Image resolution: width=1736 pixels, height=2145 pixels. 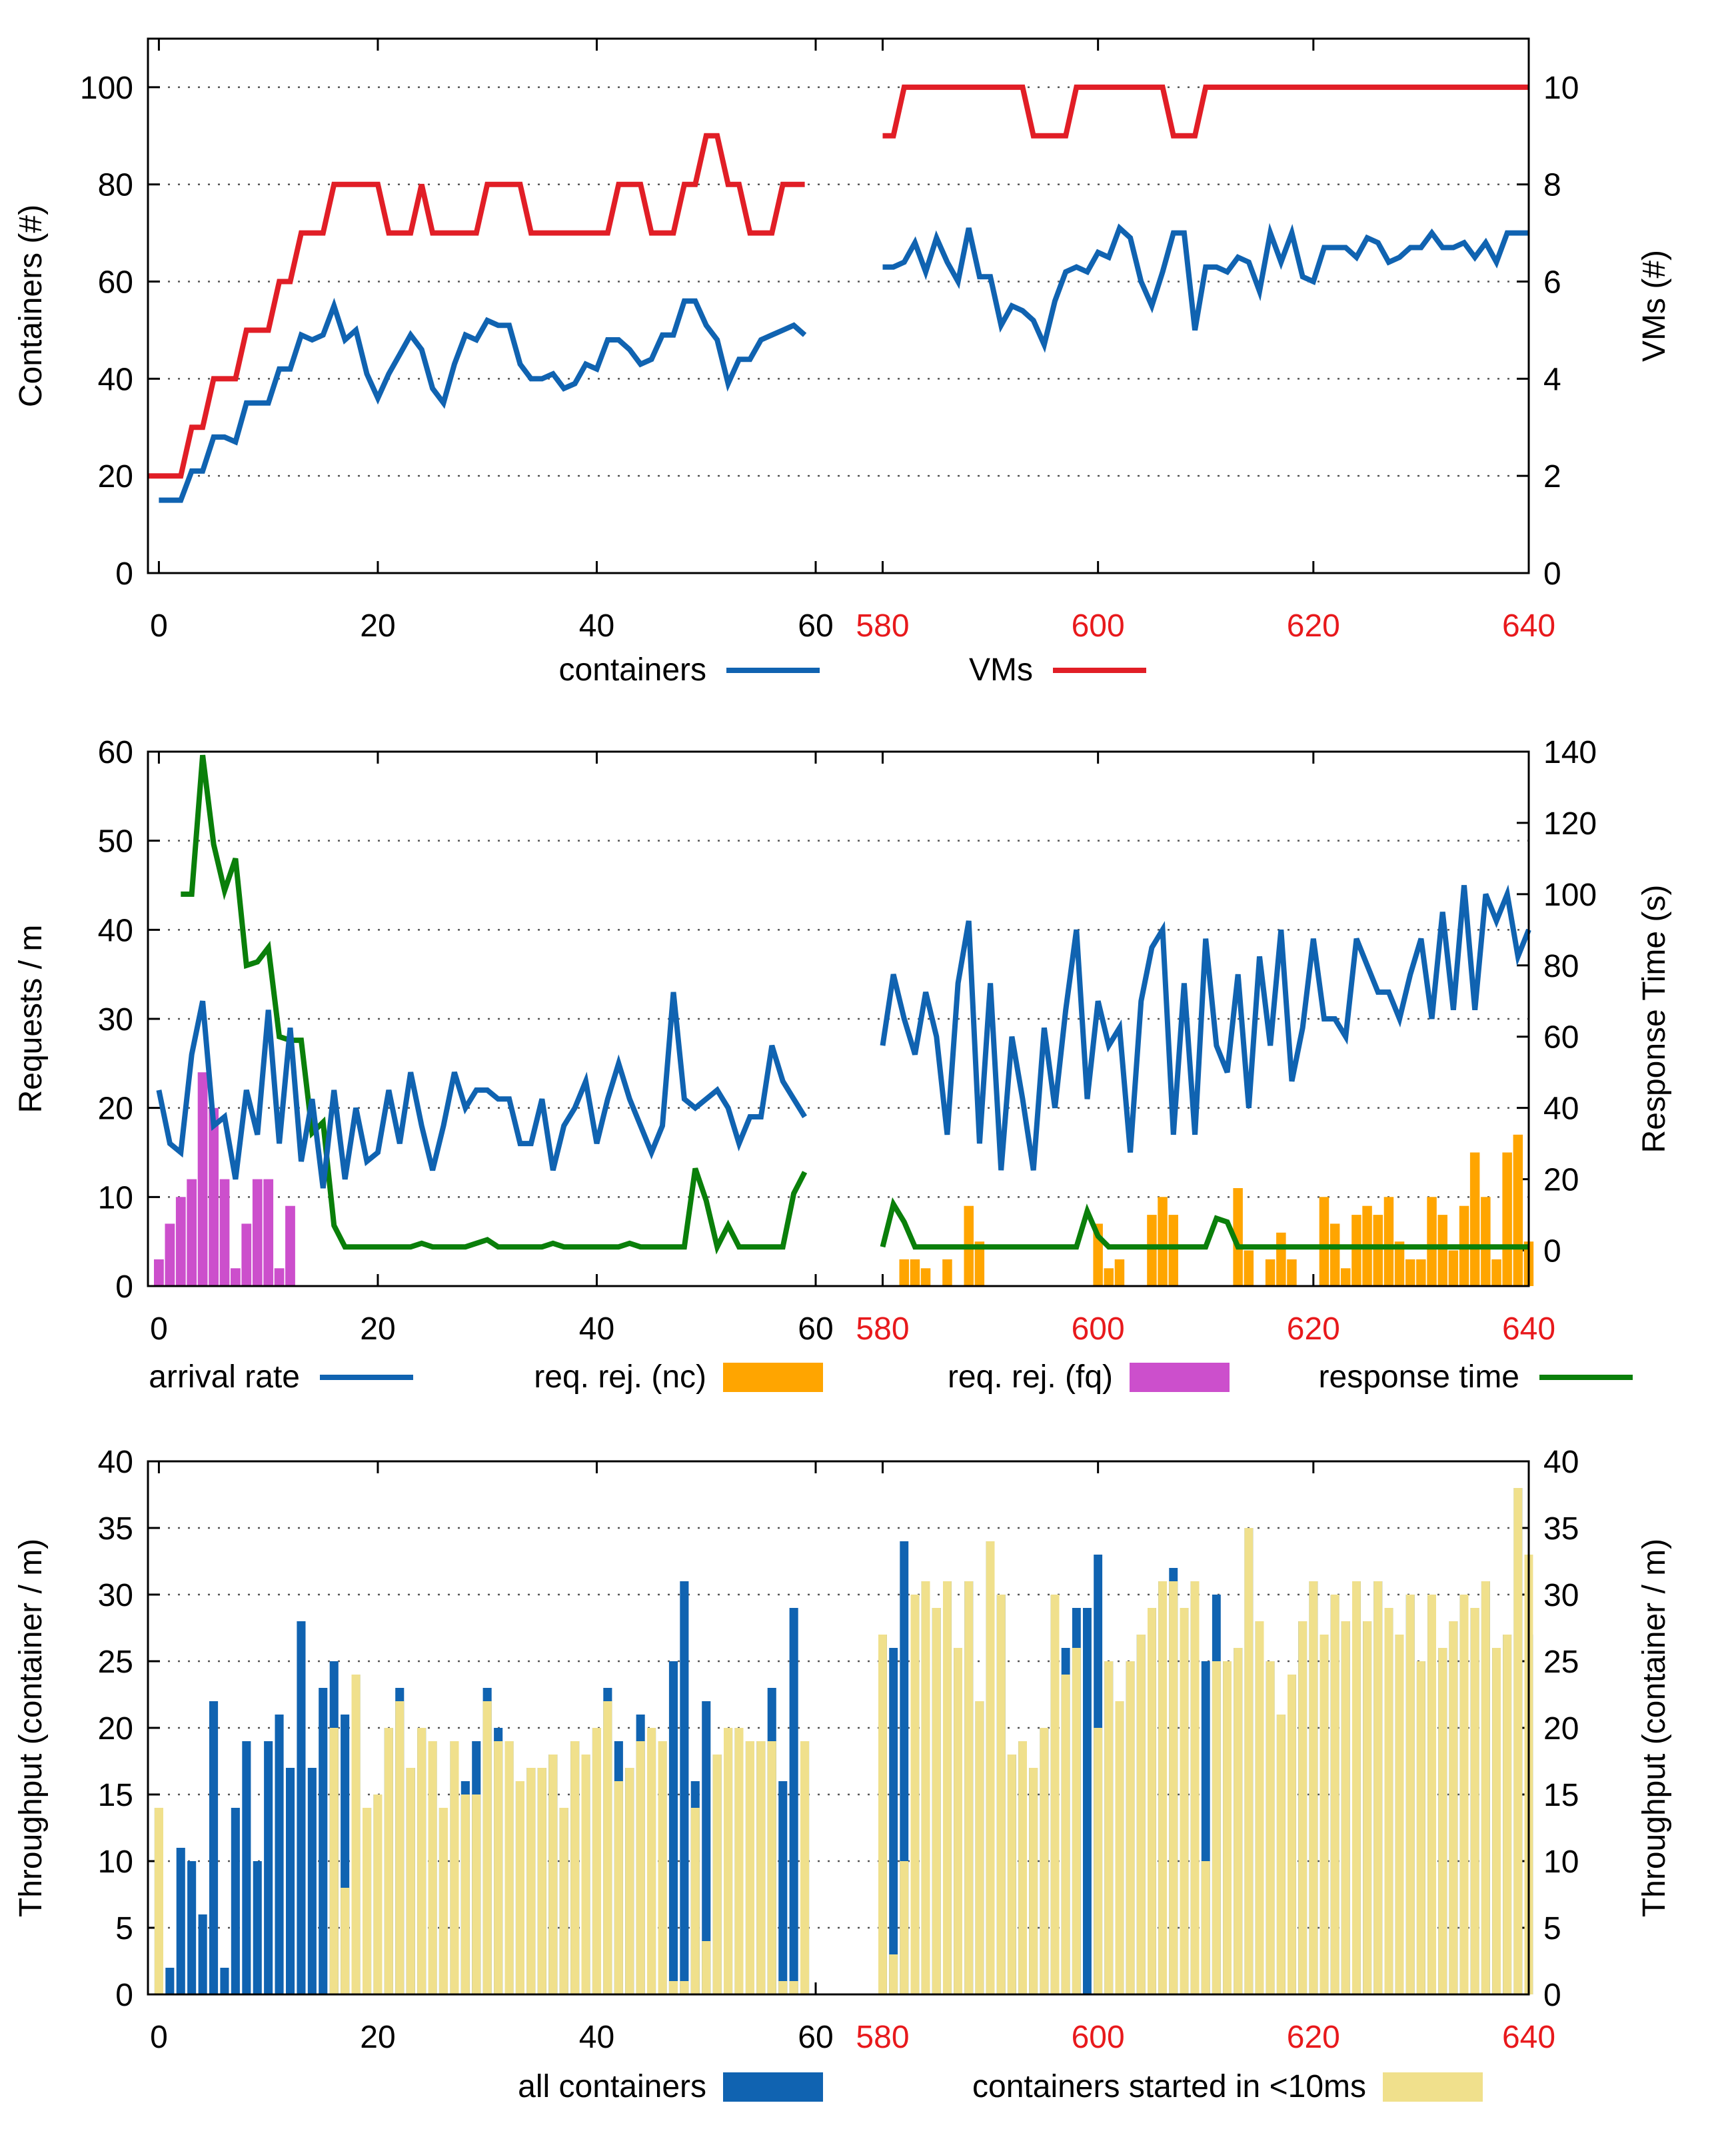 I want to click on y-tick-label-right: 25, so click(x=1561, y=1663).